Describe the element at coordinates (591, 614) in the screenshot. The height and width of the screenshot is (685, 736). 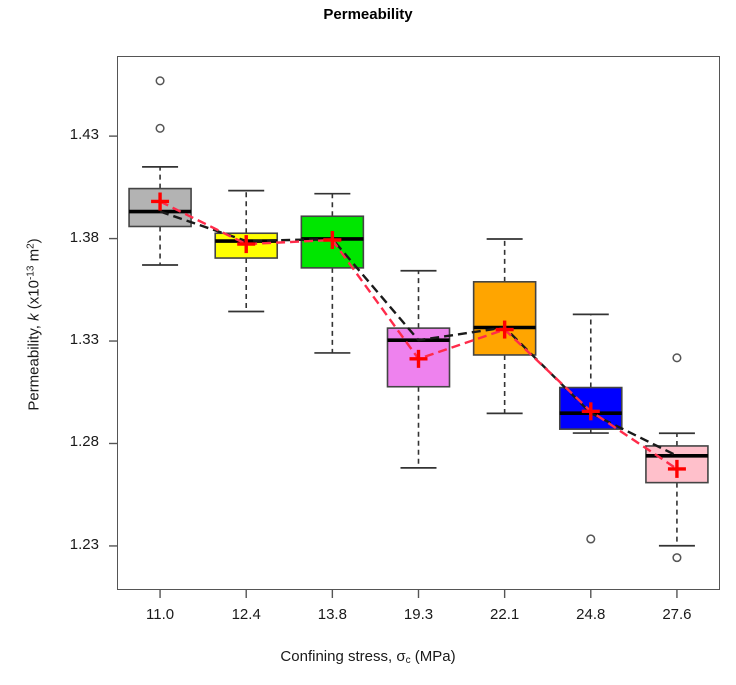
I see `x-tick-label: 24.8` at that location.